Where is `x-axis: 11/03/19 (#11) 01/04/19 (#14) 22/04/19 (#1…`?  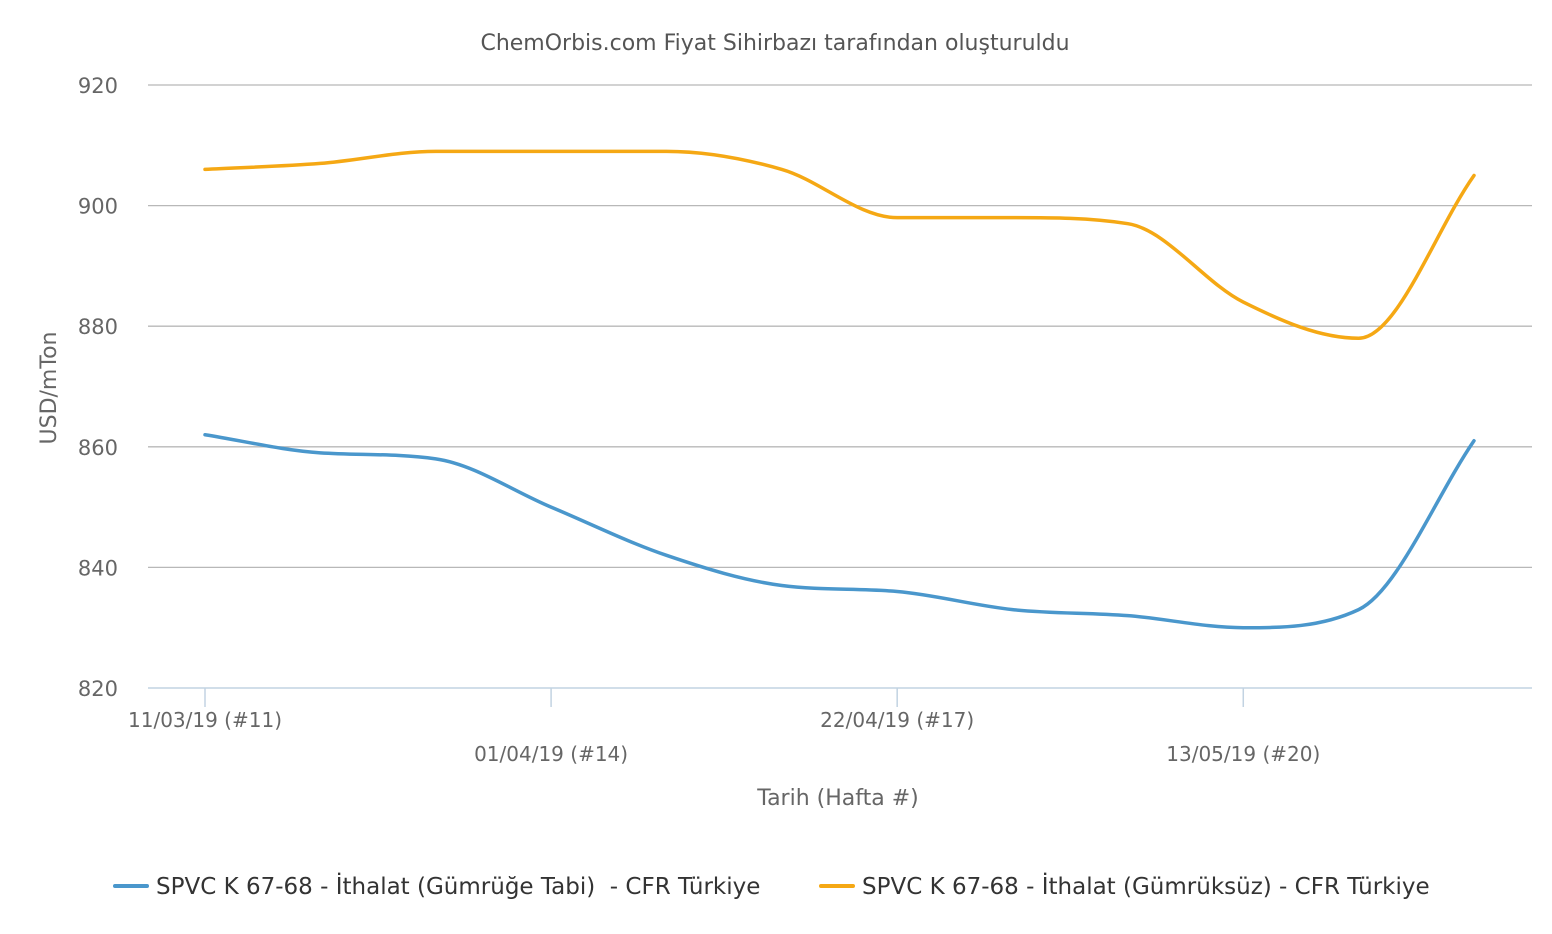 x-axis: 11/03/19 (#11) 01/04/19 (#14) 22/04/19 (#1… is located at coordinates (830, 726).